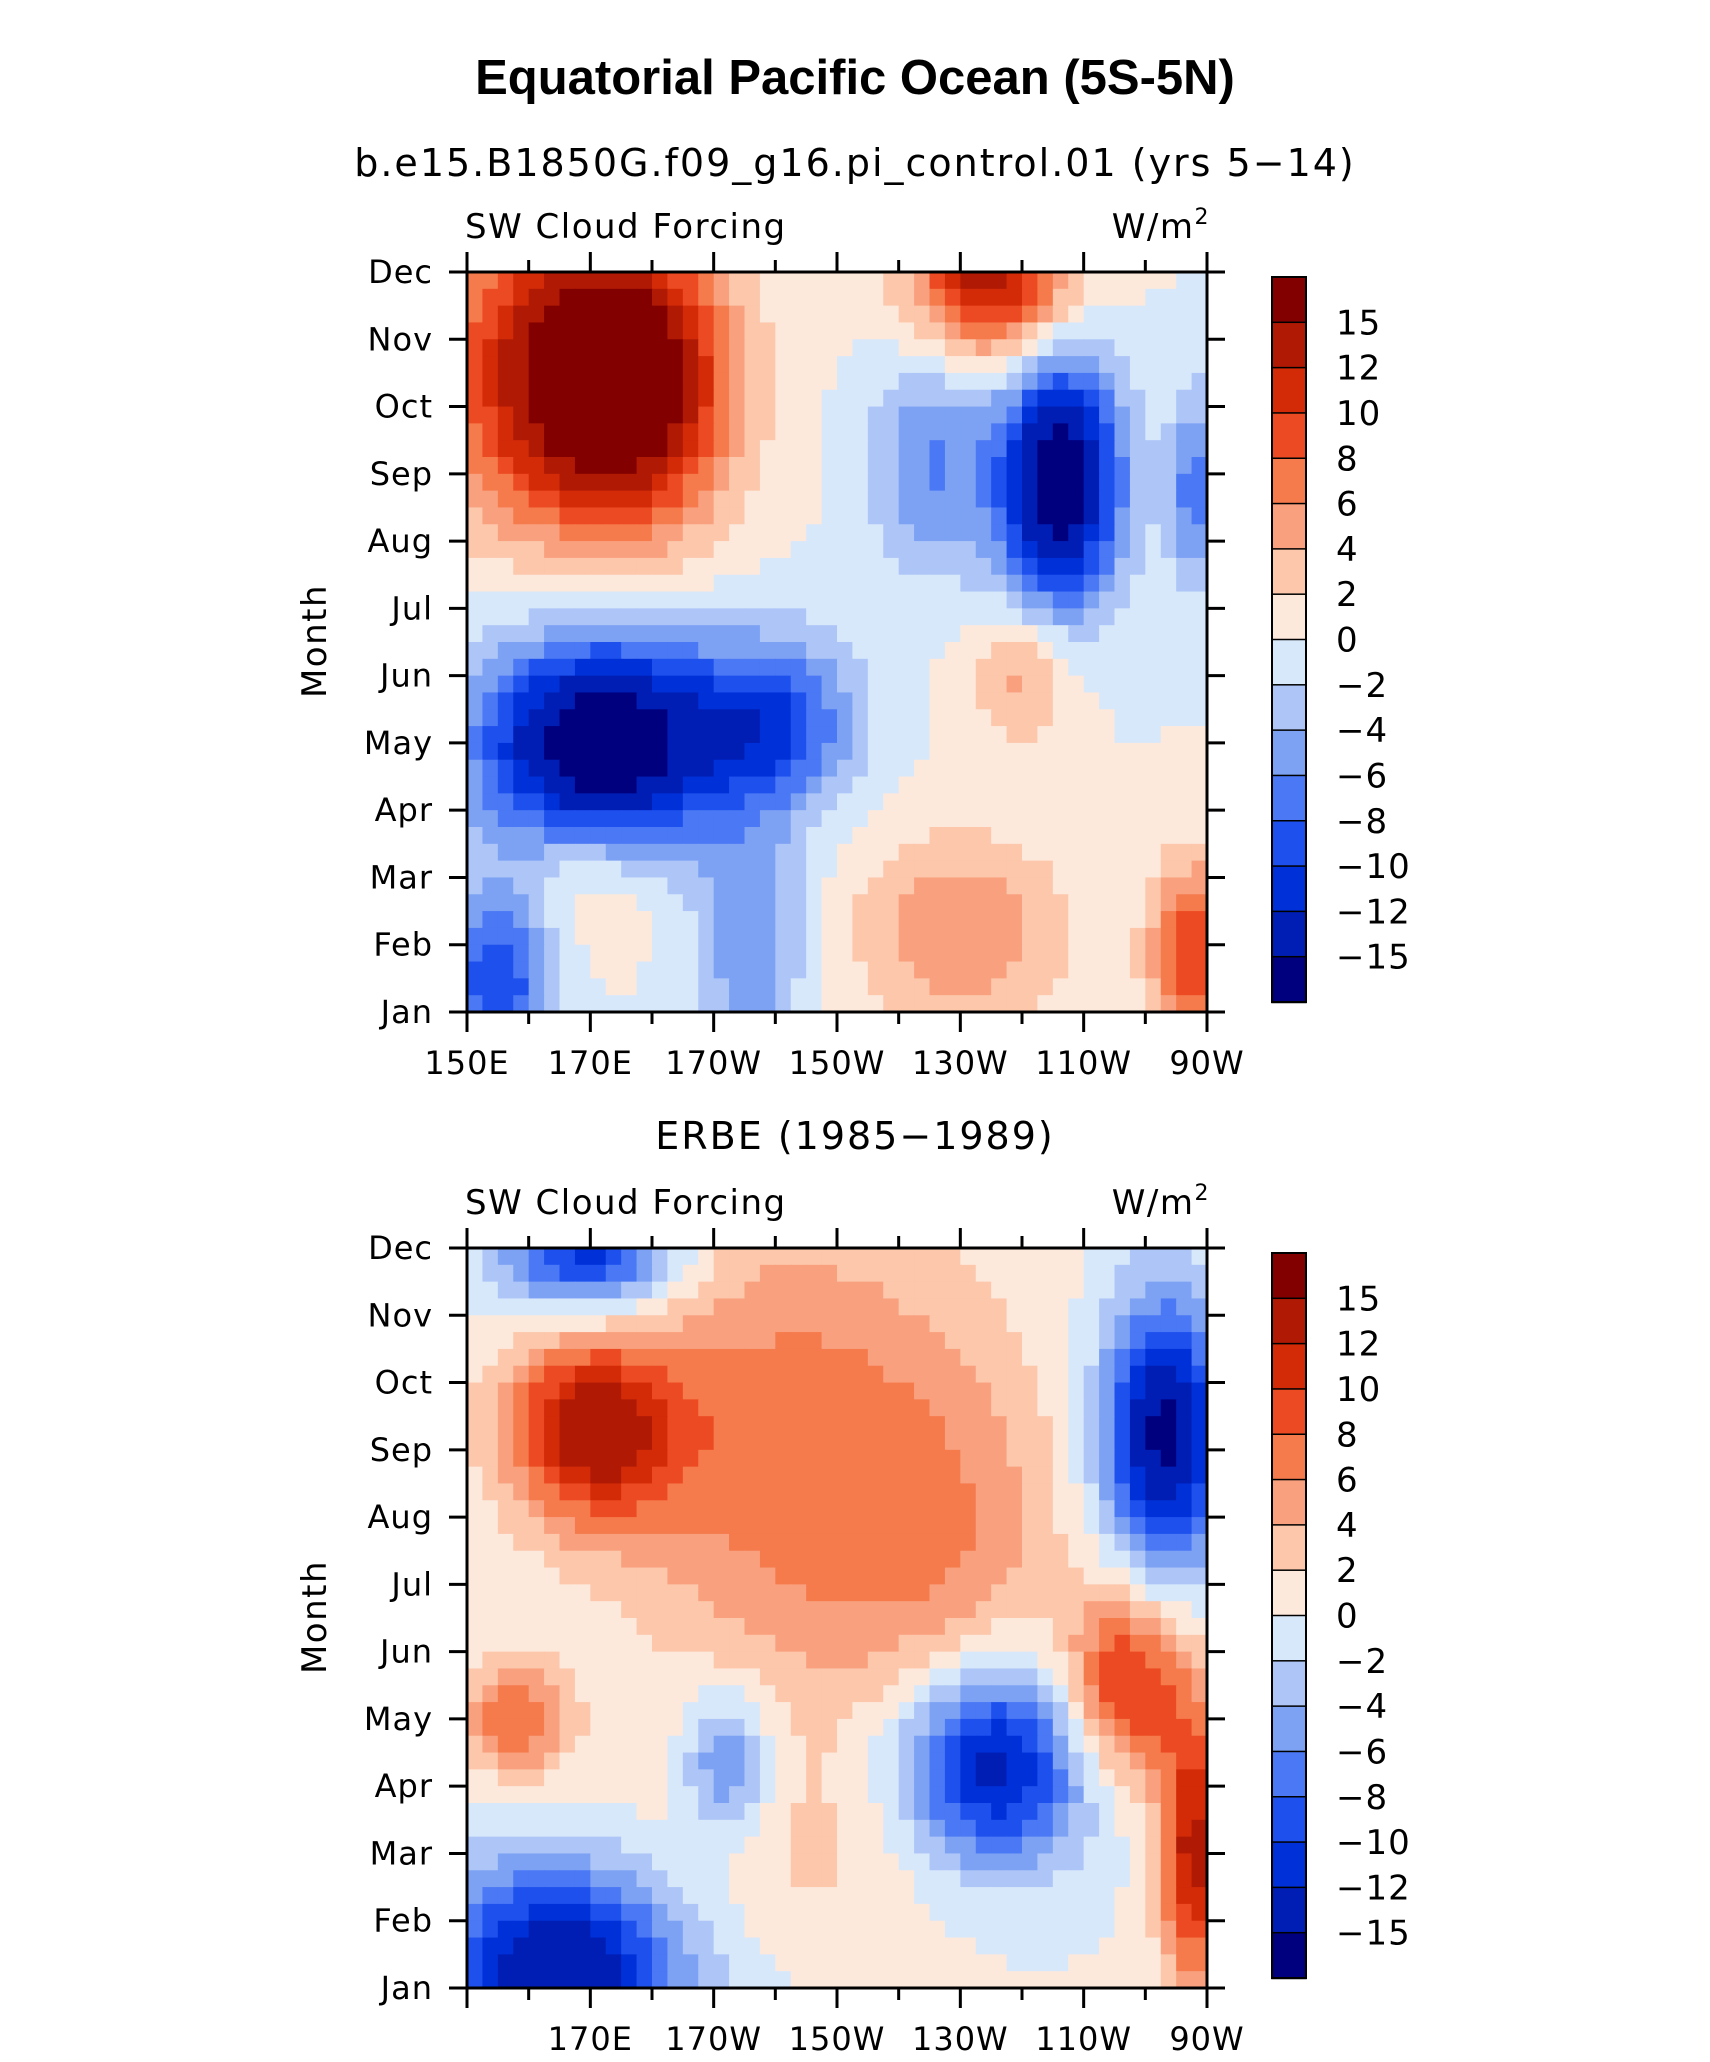  I want to click on y-tick-label: Dec, so click(400, 272).